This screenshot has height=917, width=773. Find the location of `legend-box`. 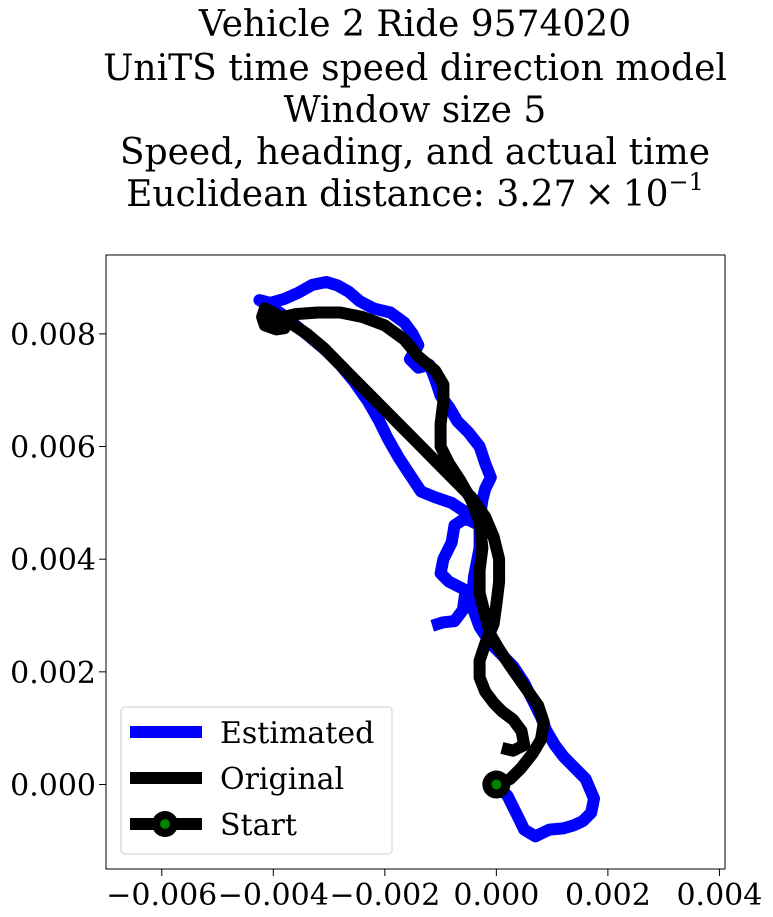

legend-box is located at coordinates (256, 780).